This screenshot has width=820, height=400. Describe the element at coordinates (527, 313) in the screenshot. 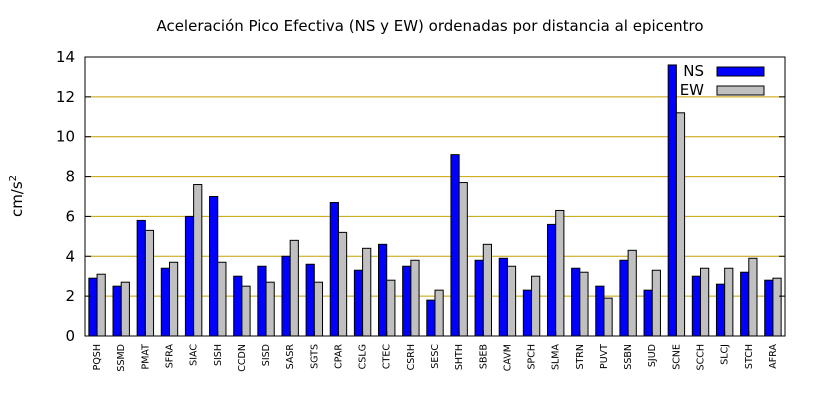

I see `bar-ns-spch` at that location.